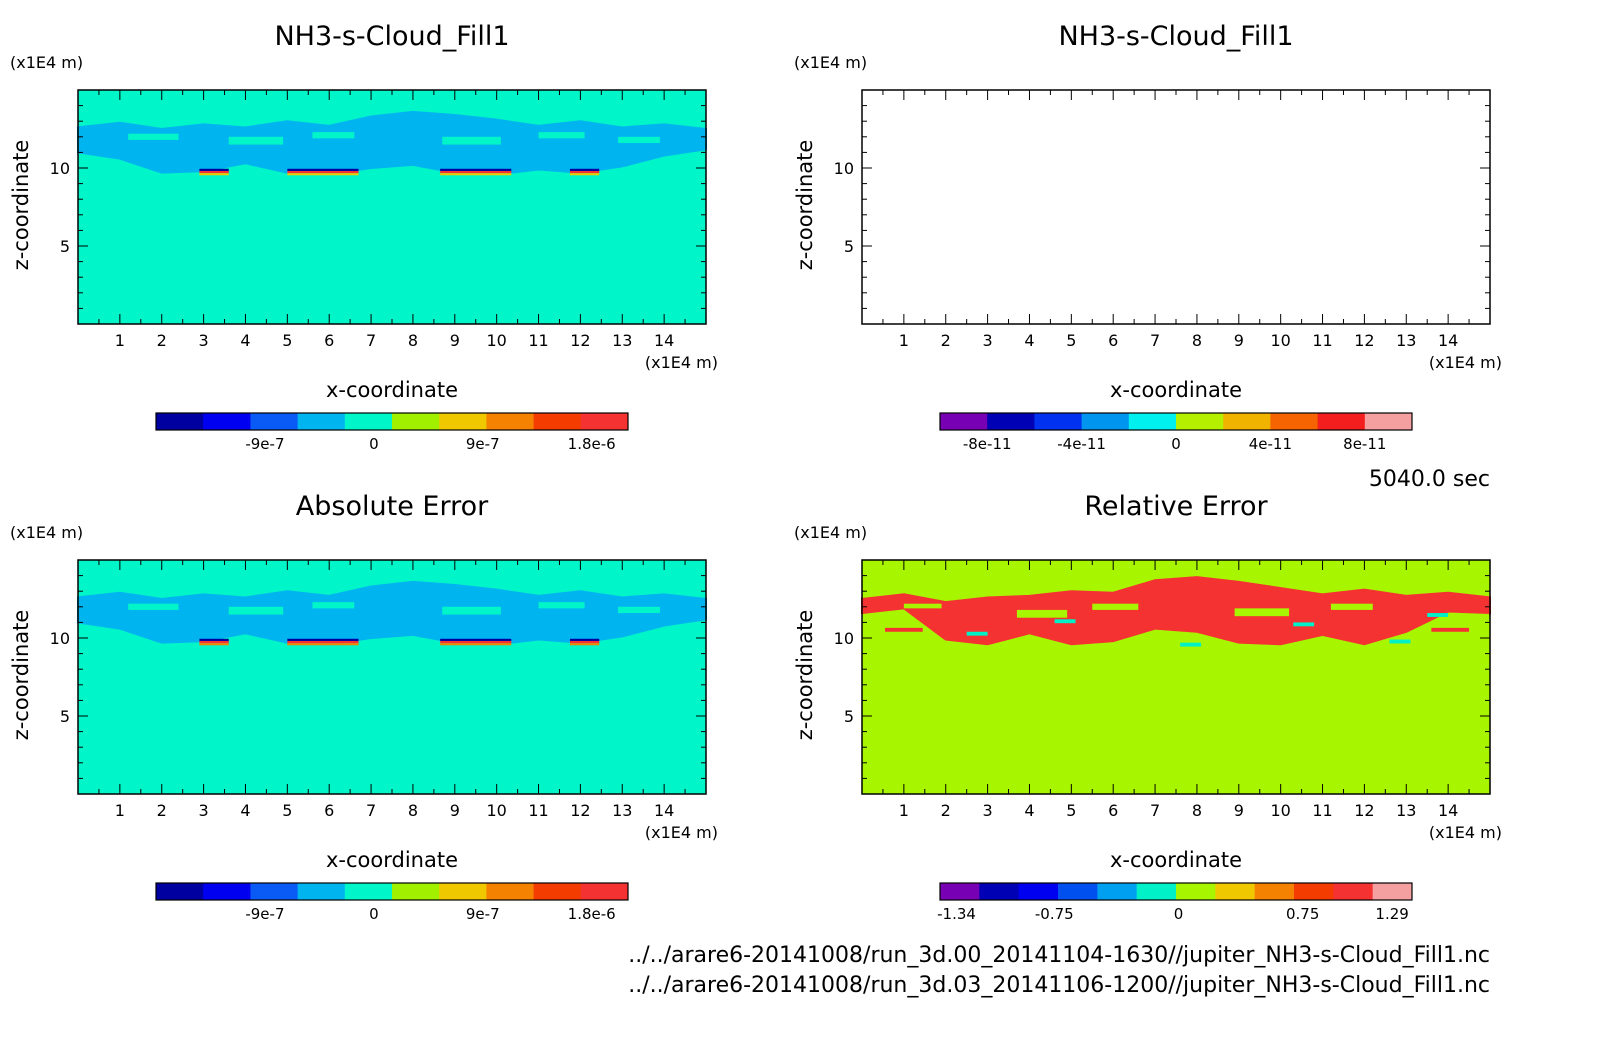 This screenshot has height=1054, width=1604. What do you see at coordinates (1465, 832) in the screenshot?
I see `x-unit-label: (x1E4 m)` at bounding box center [1465, 832].